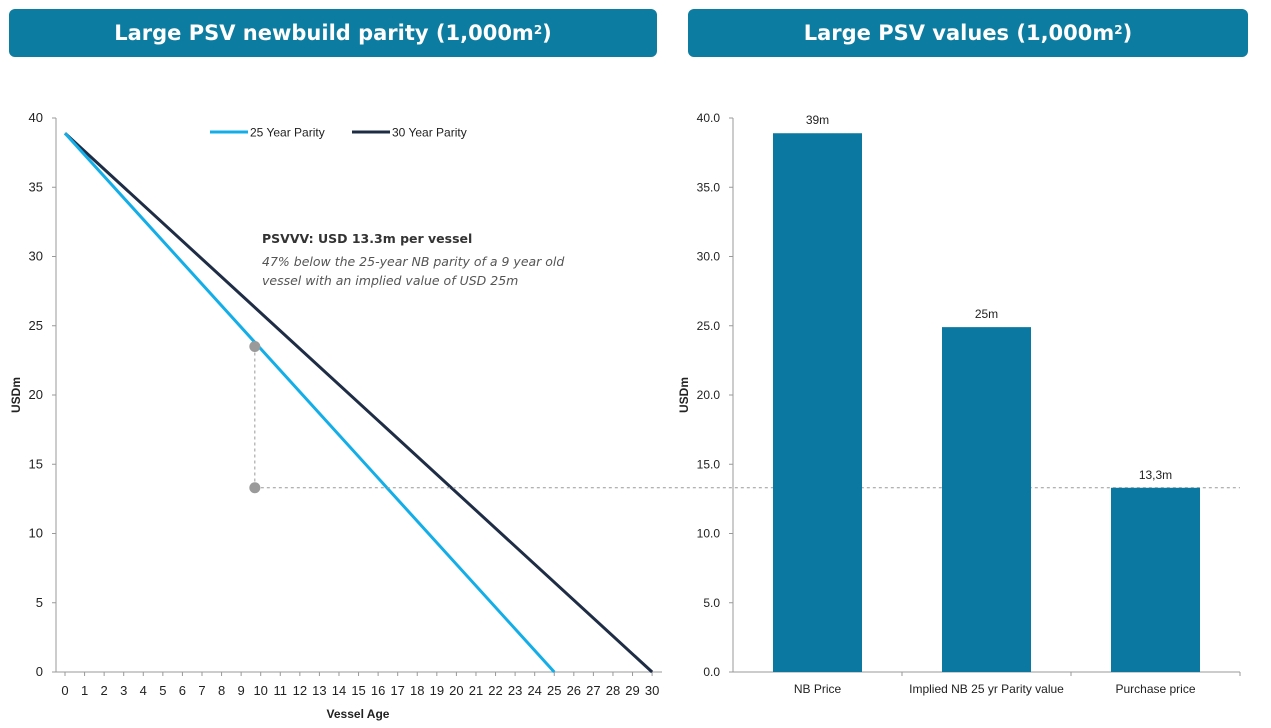  I want to click on right-banner-close: ), so click(1127, 33).